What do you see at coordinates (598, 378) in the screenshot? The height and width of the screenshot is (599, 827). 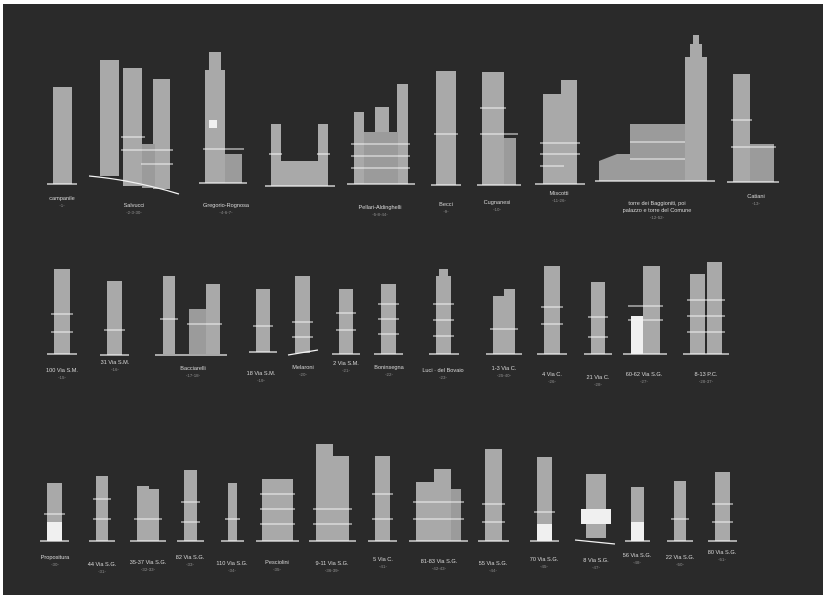 I see `tower-label: 21 Via C.` at bounding box center [598, 378].